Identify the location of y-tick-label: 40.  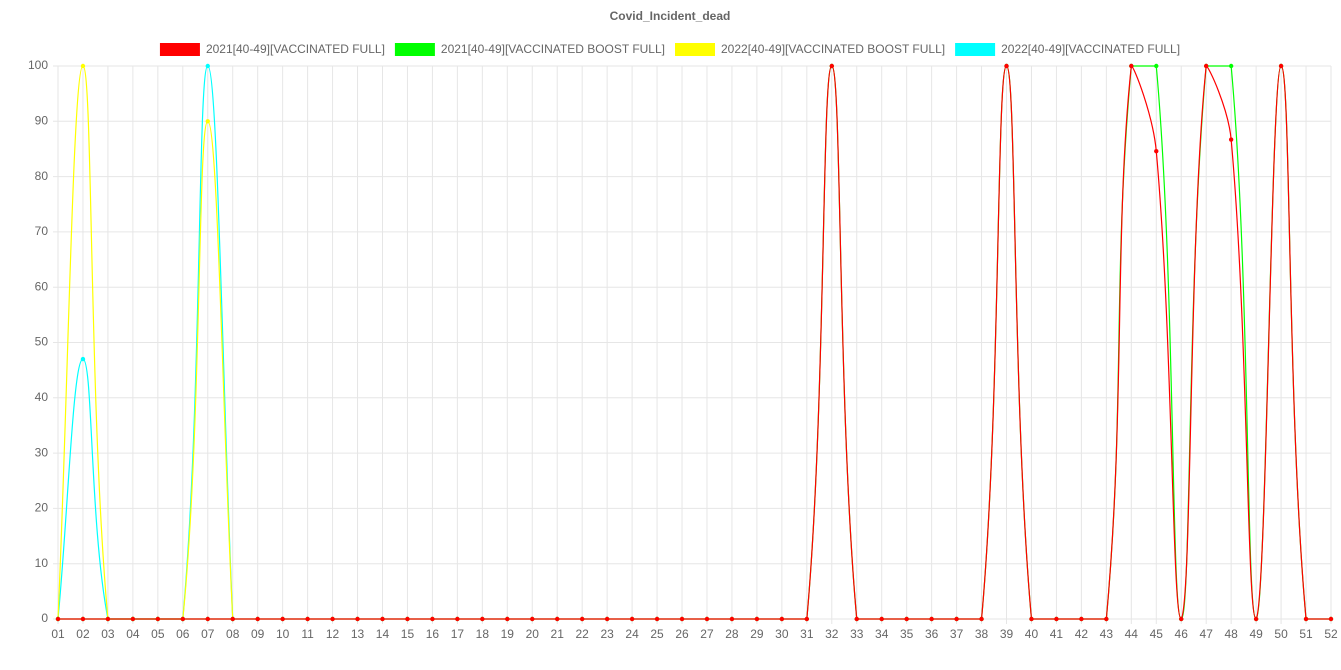
(42, 397).